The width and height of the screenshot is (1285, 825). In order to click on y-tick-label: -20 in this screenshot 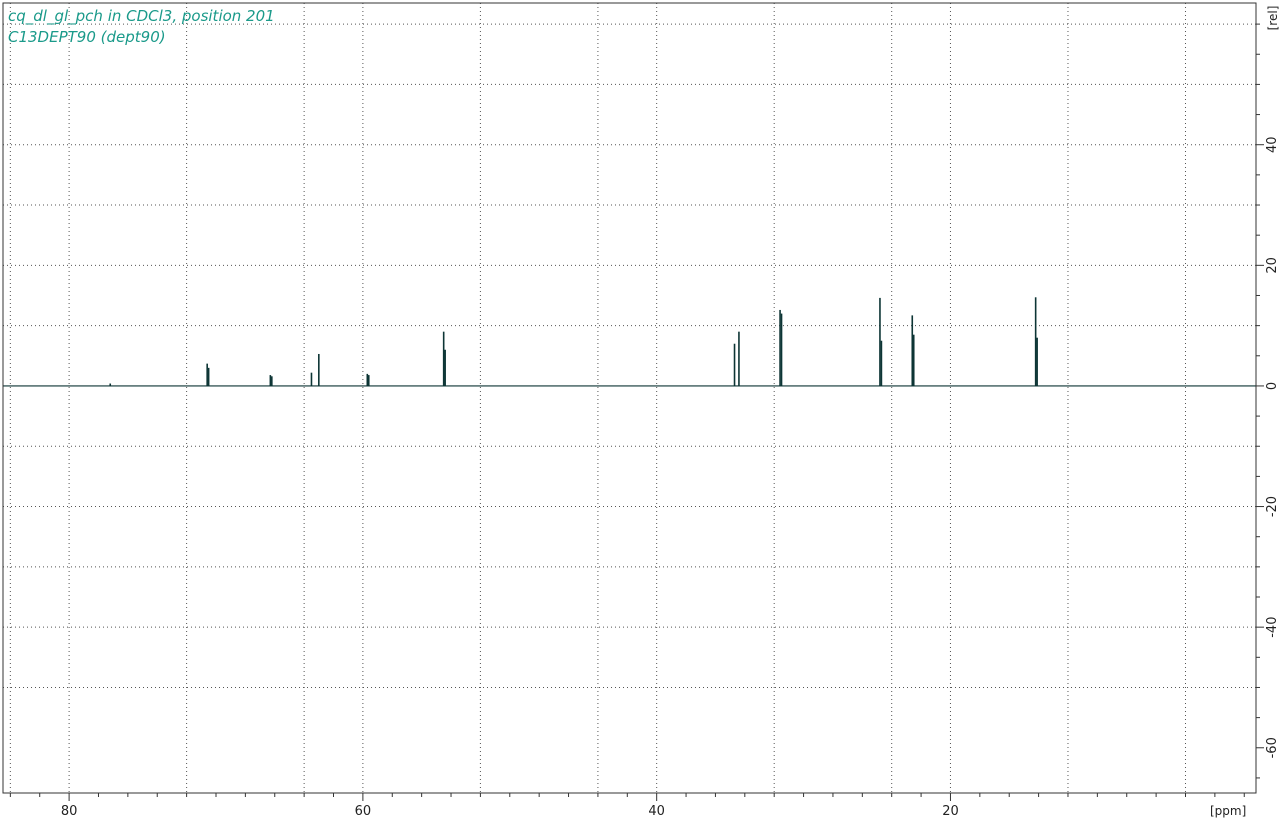, I will do `click(1272, 506)`.